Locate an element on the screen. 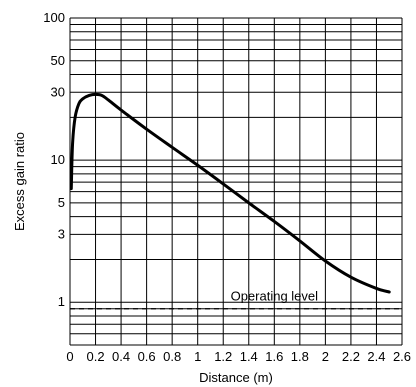  x-tick-label: 1.6 is located at coordinates (274, 356).